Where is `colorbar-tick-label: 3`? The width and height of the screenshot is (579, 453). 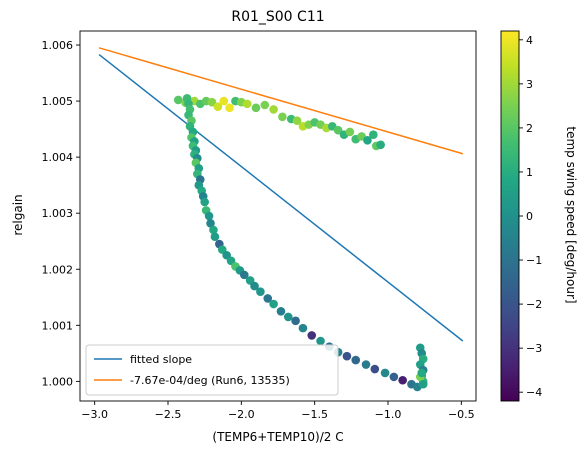
colorbar-tick-label: 3 is located at coordinates (529, 84).